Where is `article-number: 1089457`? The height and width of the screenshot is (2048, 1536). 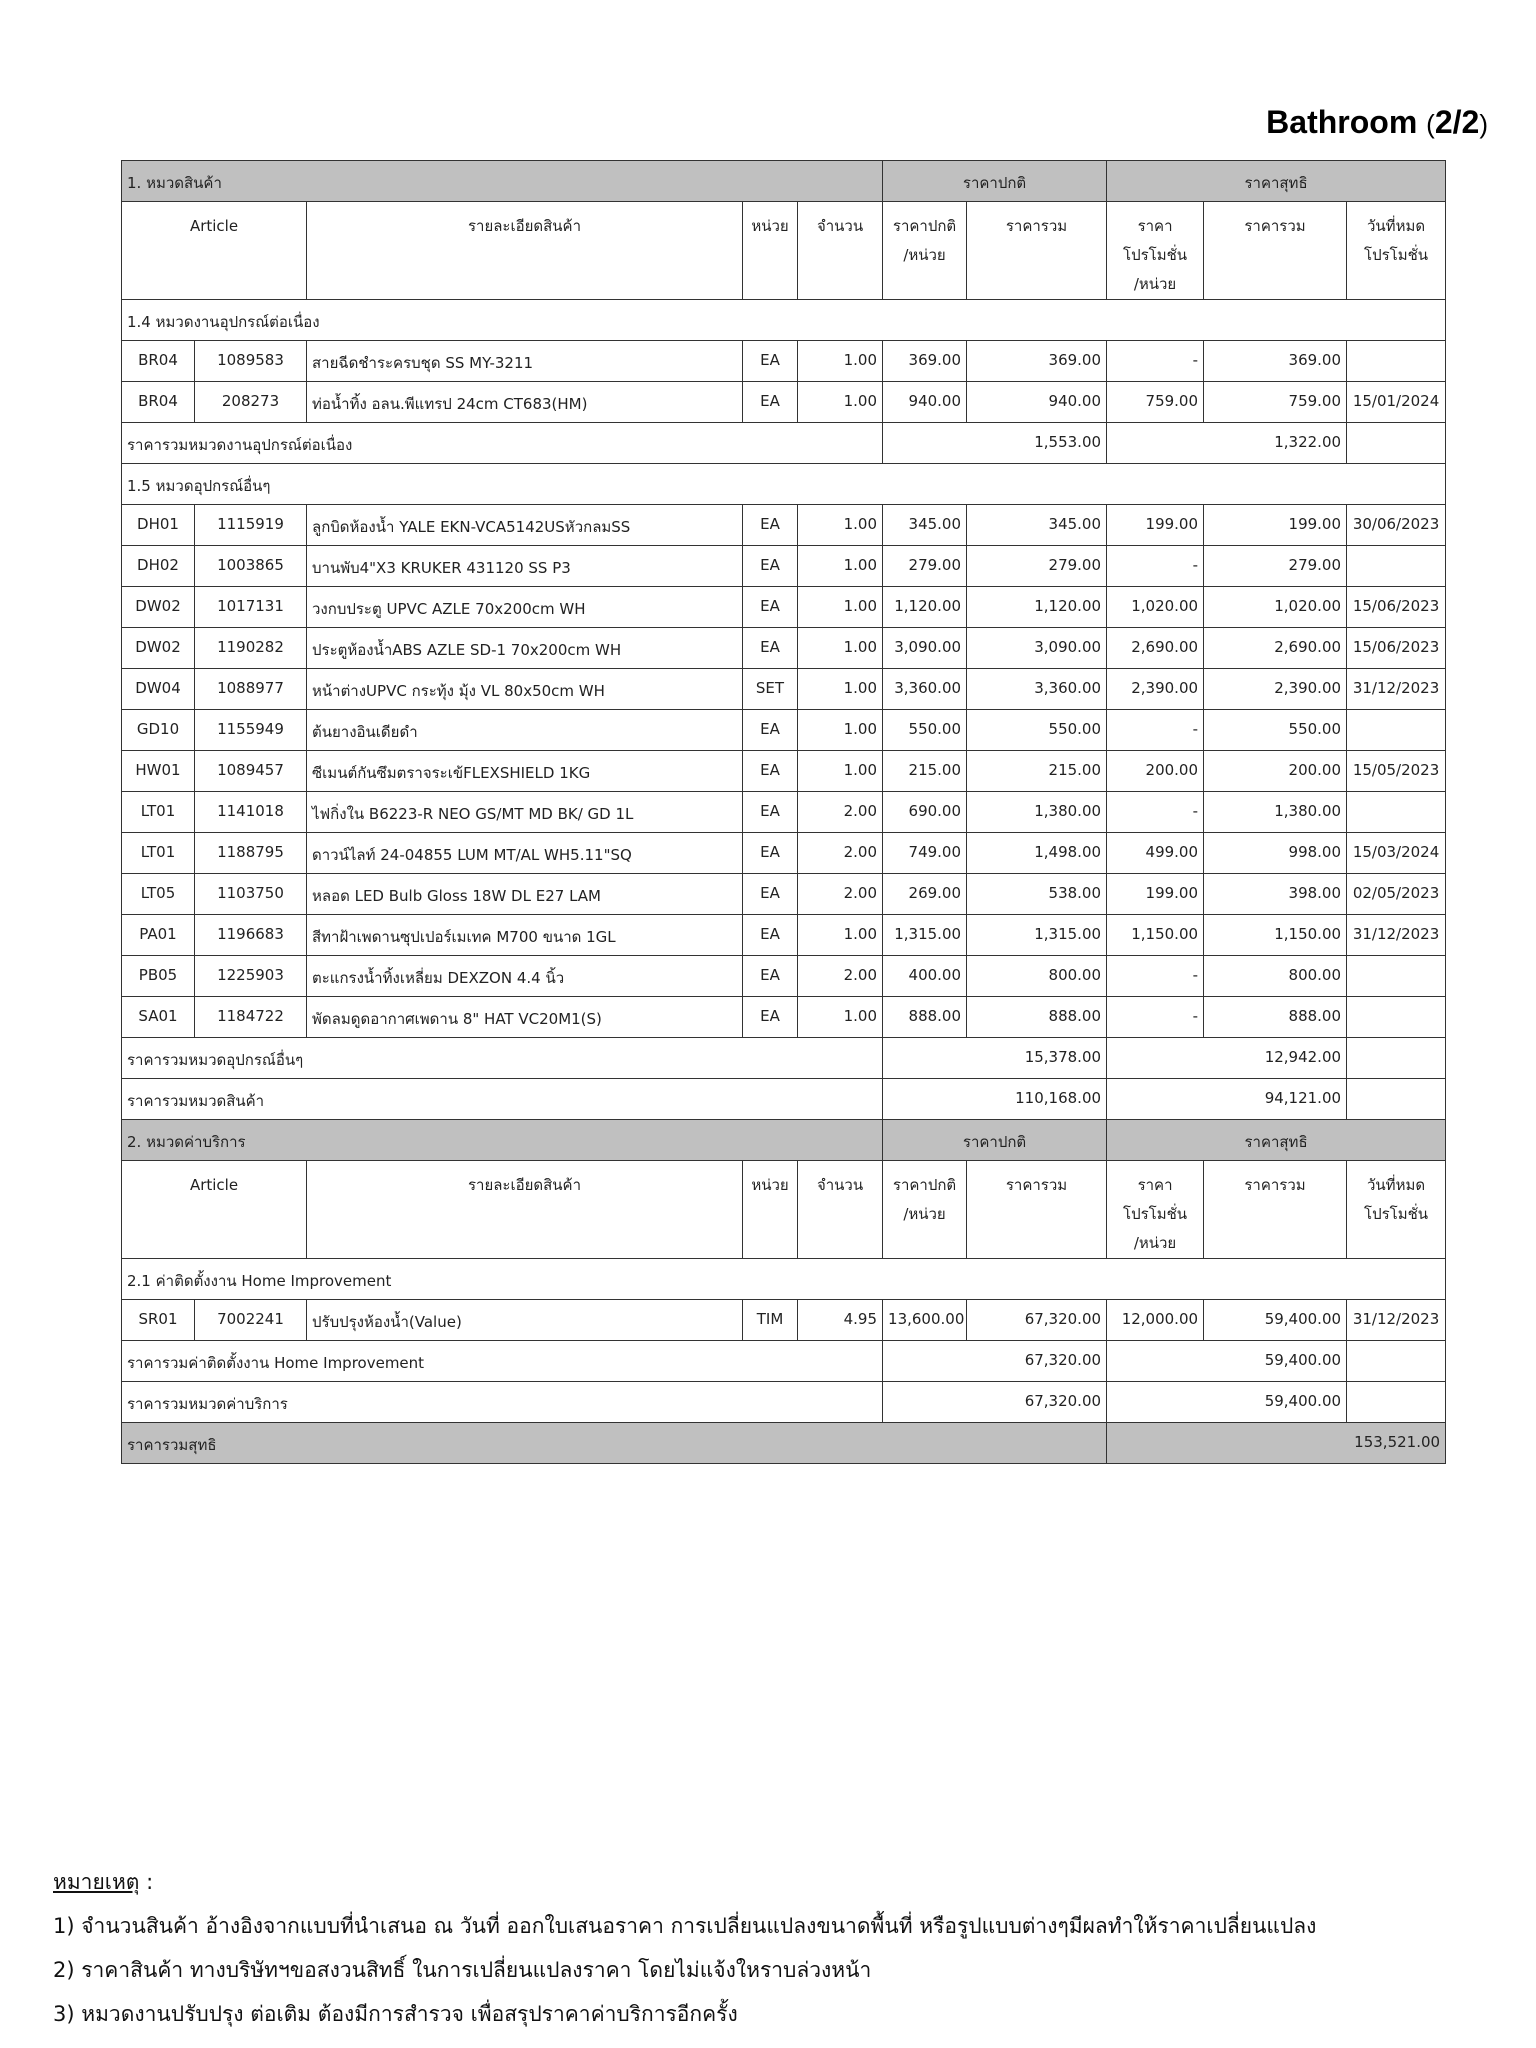
article-number: 1089457 is located at coordinates (250, 771).